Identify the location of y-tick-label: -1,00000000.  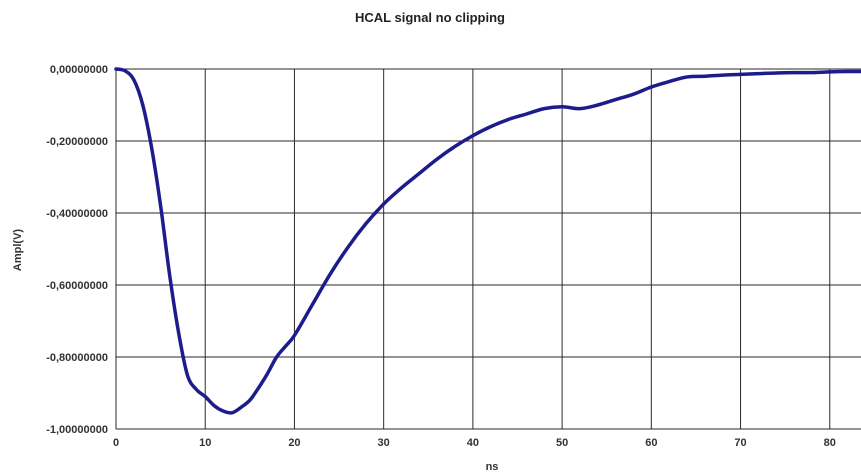
(77, 430).